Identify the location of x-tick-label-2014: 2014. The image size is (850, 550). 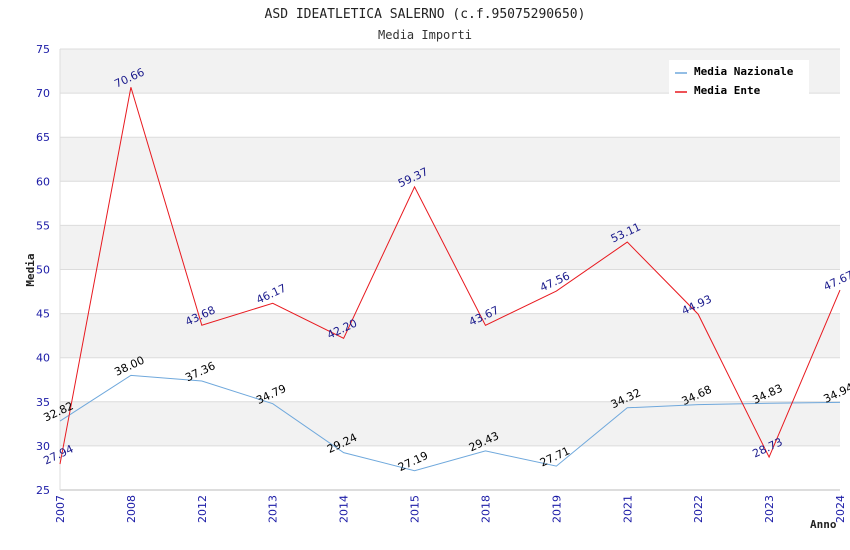
(344, 509).